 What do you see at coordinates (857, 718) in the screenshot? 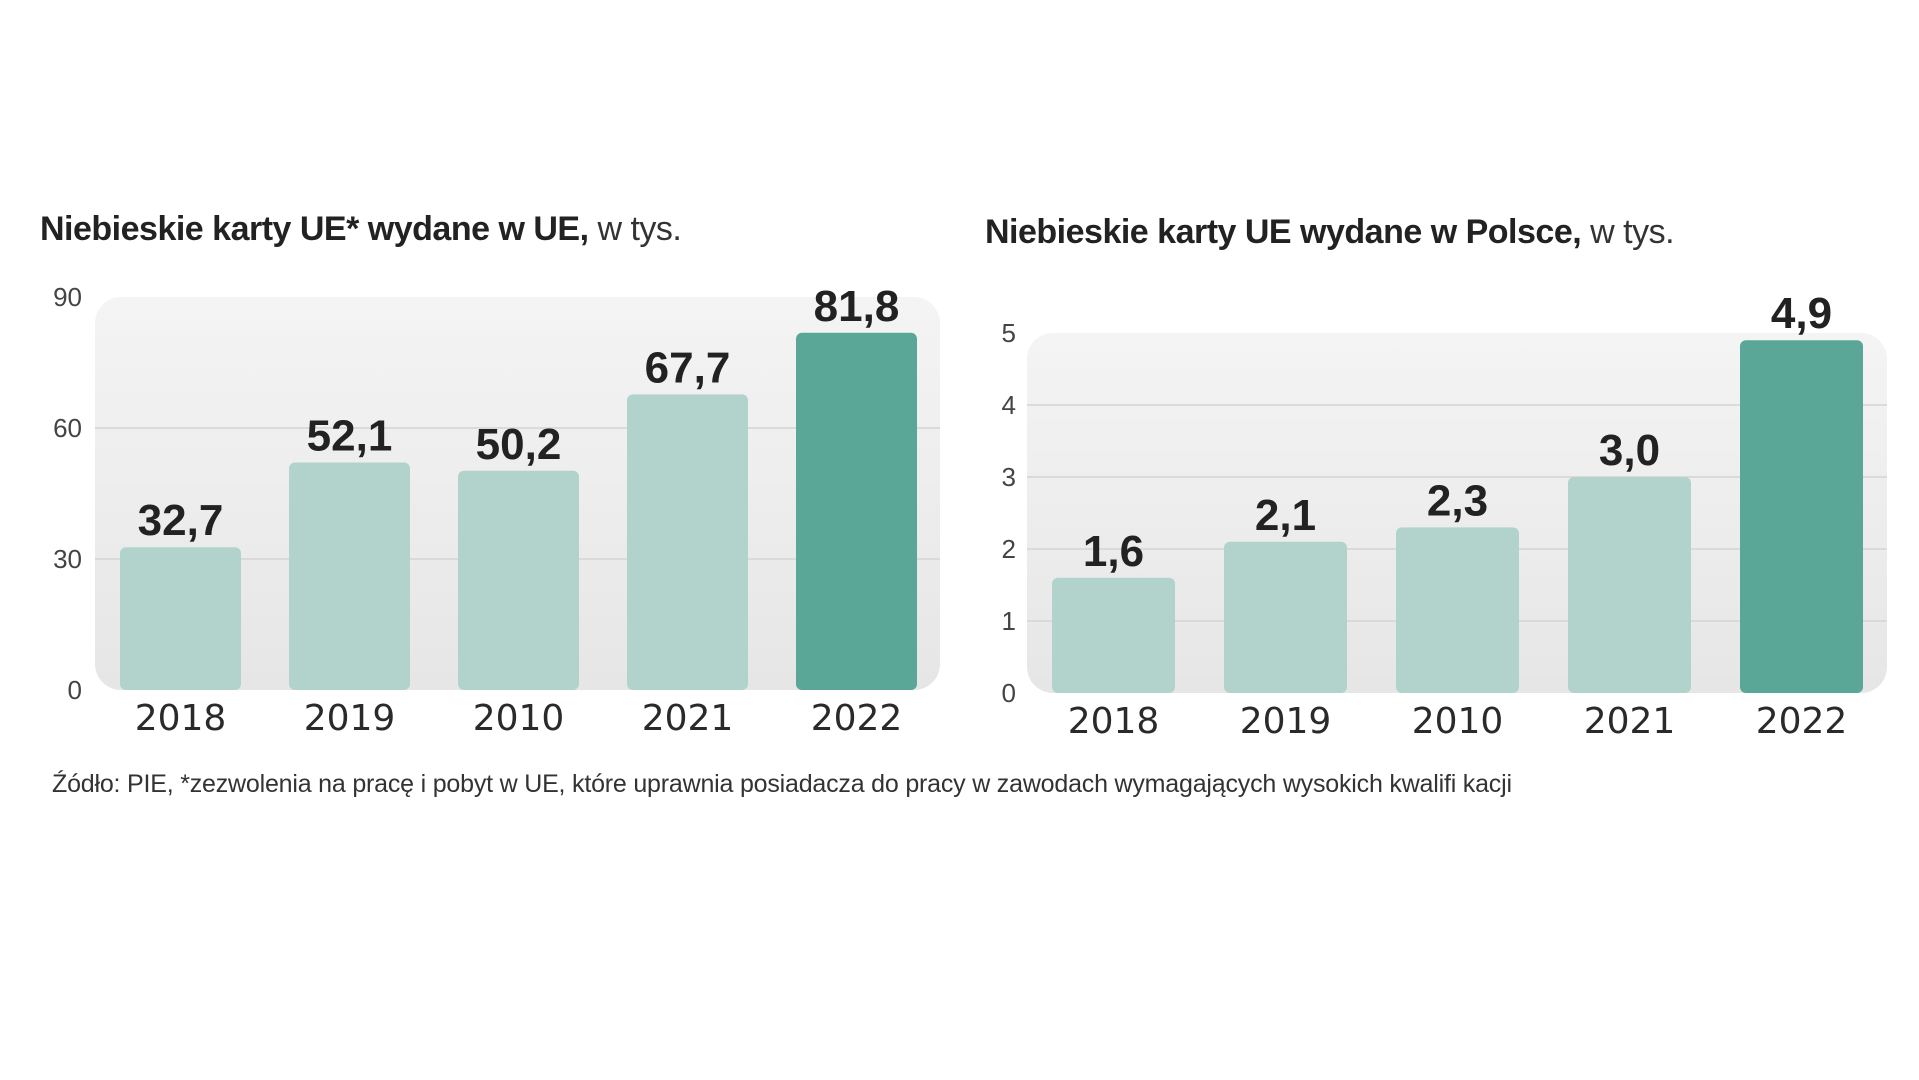
I see `chart-1-category-label: 2022` at bounding box center [857, 718].